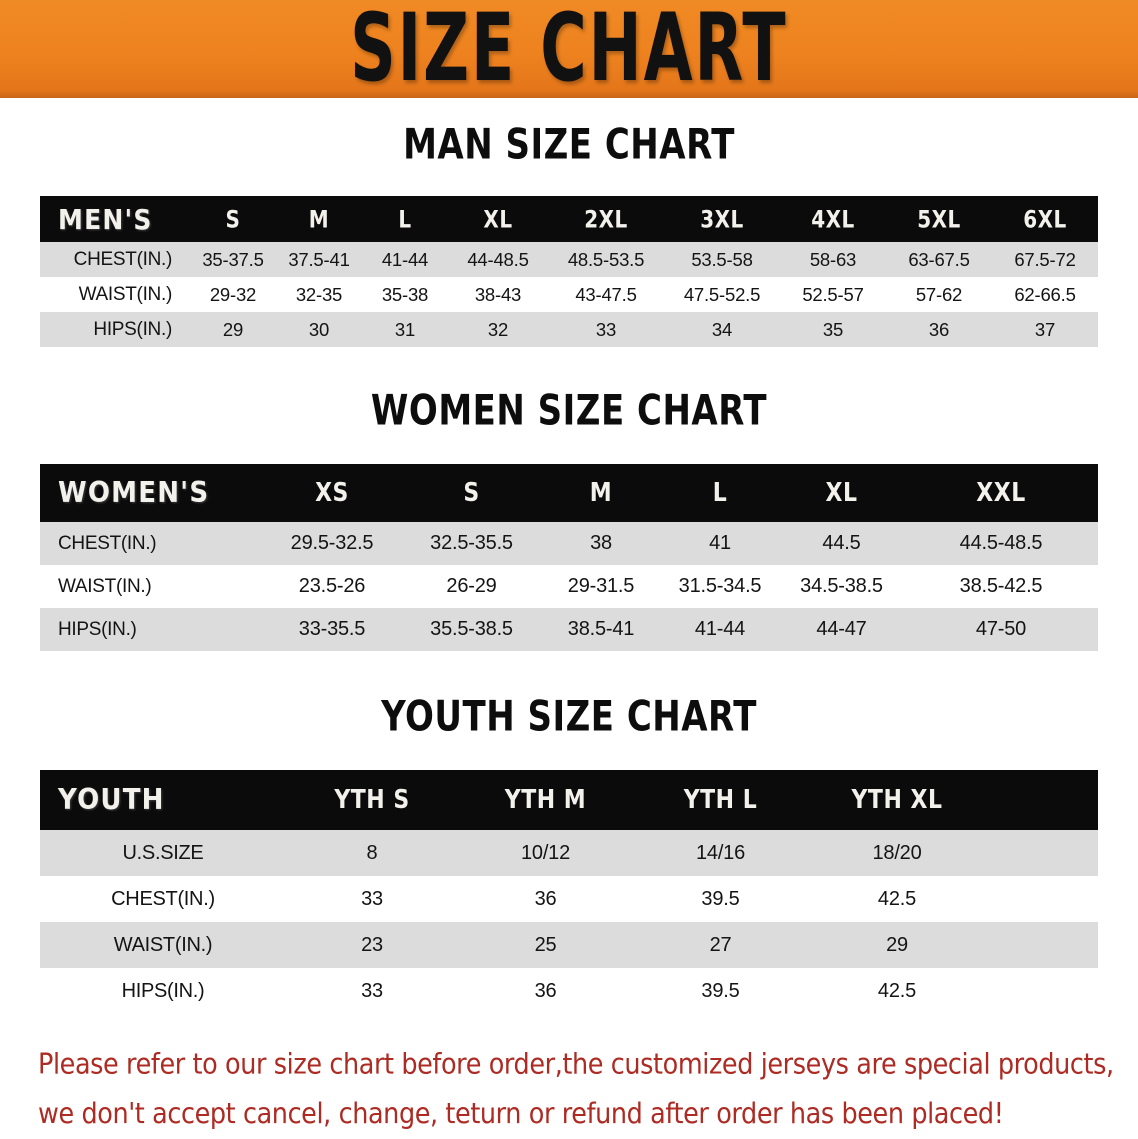 The height and width of the screenshot is (1139, 1138). Describe the element at coordinates (722, 329) in the screenshot. I see `cell: 34` at that location.